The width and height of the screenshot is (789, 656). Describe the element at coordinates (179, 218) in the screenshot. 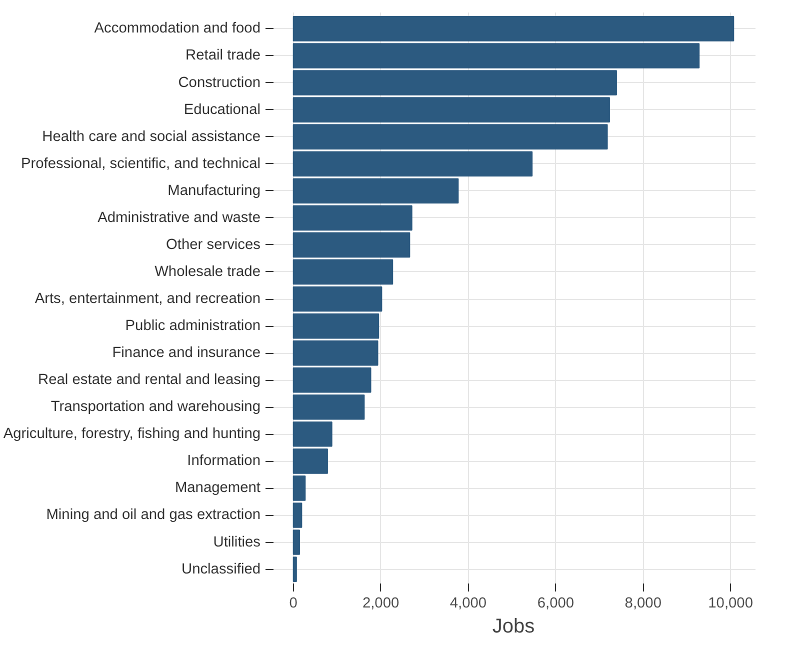

I see `y-tick-label: Administrative and waste` at that location.